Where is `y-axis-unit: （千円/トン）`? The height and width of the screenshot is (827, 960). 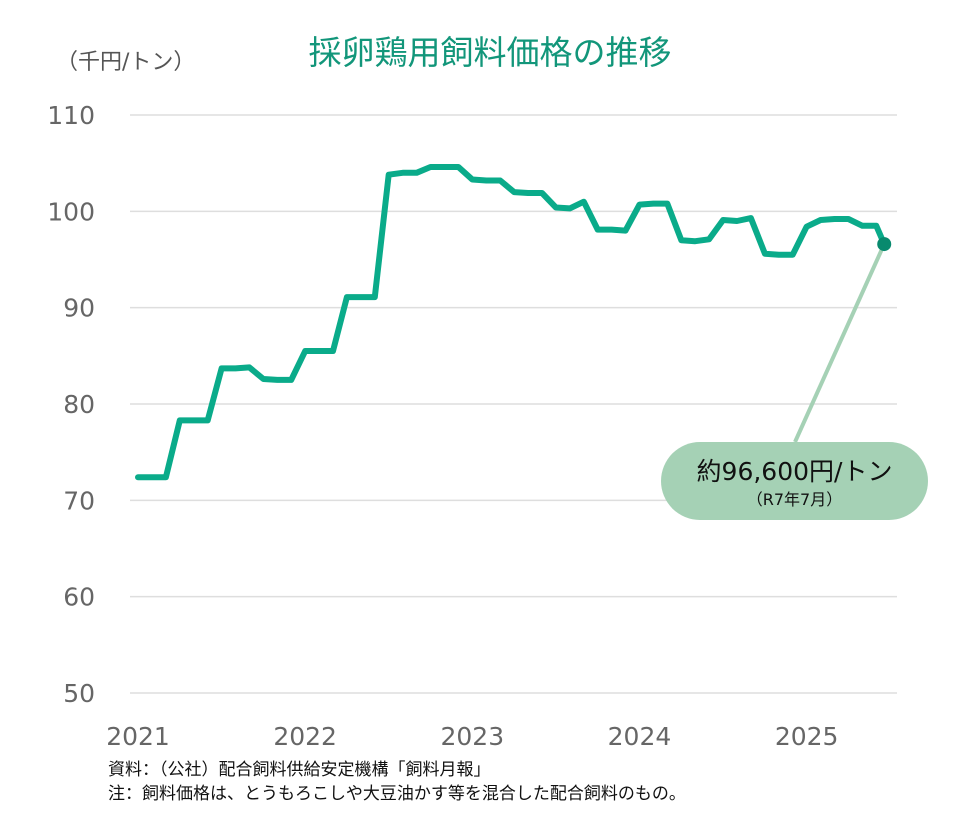 y-axis-unit: （千円/トン） is located at coordinates (126, 62).